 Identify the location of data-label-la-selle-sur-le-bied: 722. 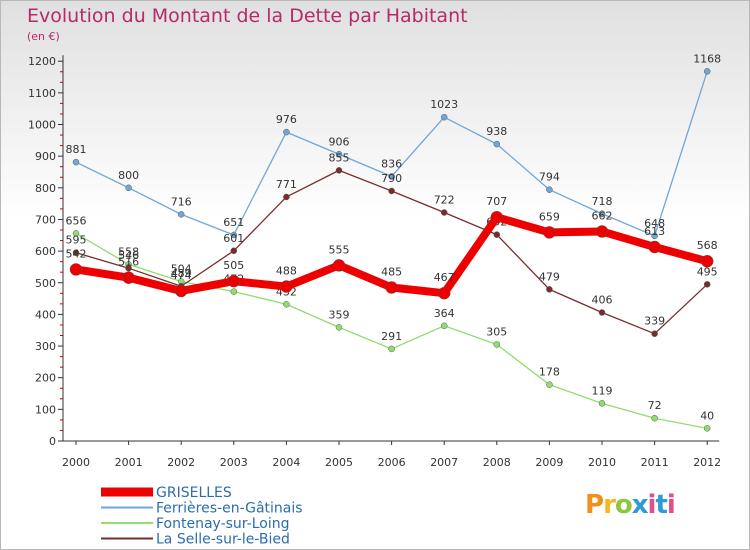
(444, 199).